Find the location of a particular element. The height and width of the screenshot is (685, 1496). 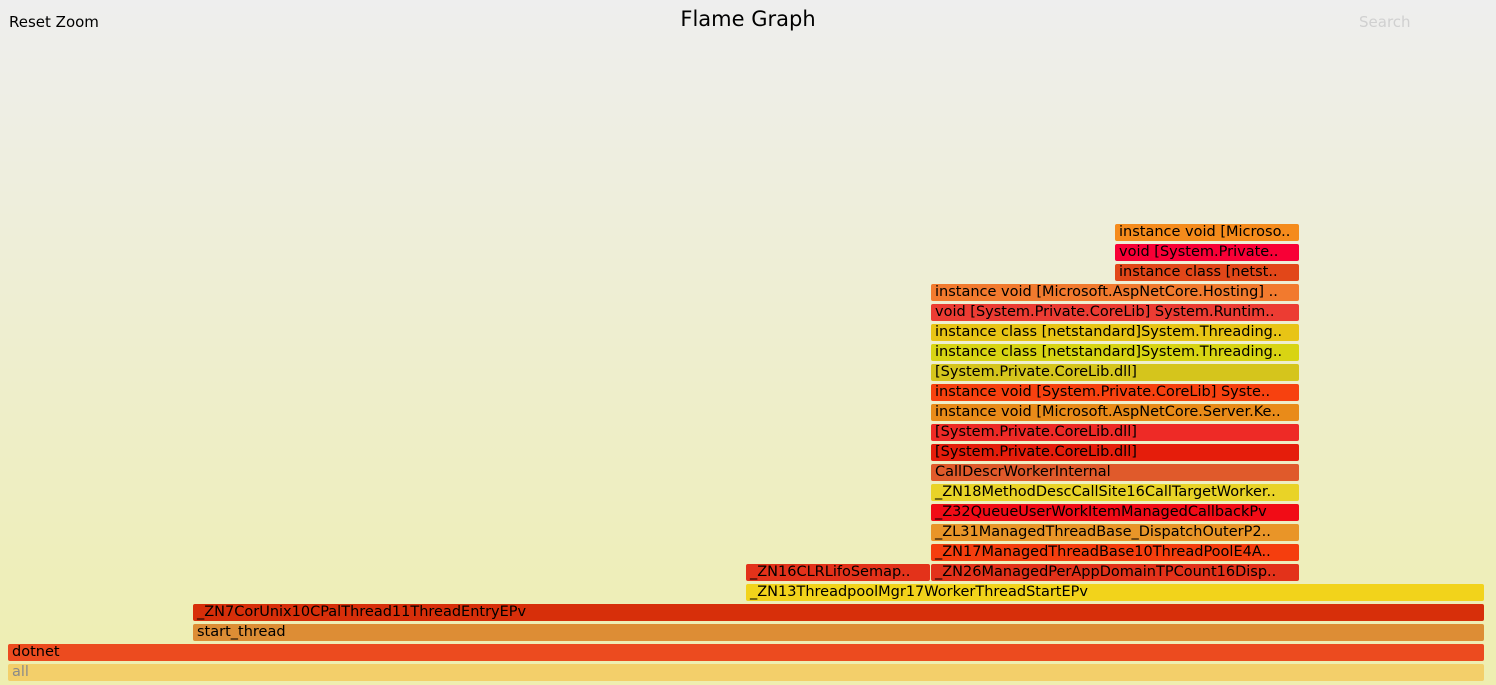

frame-clr-lifo-semaphore: _ZN16CLRLifoSemap.. is located at coordinates (838, 572).